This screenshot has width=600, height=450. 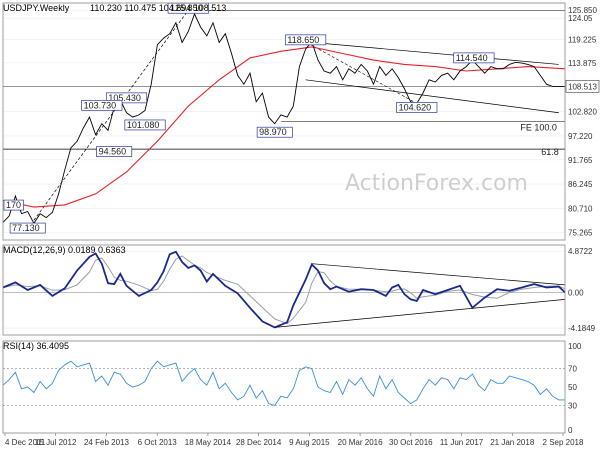 What do you see at coordinates (582, 39) in the screenshot?
I see `price-tick-label: 119.225` at bounding box center [582, 39].